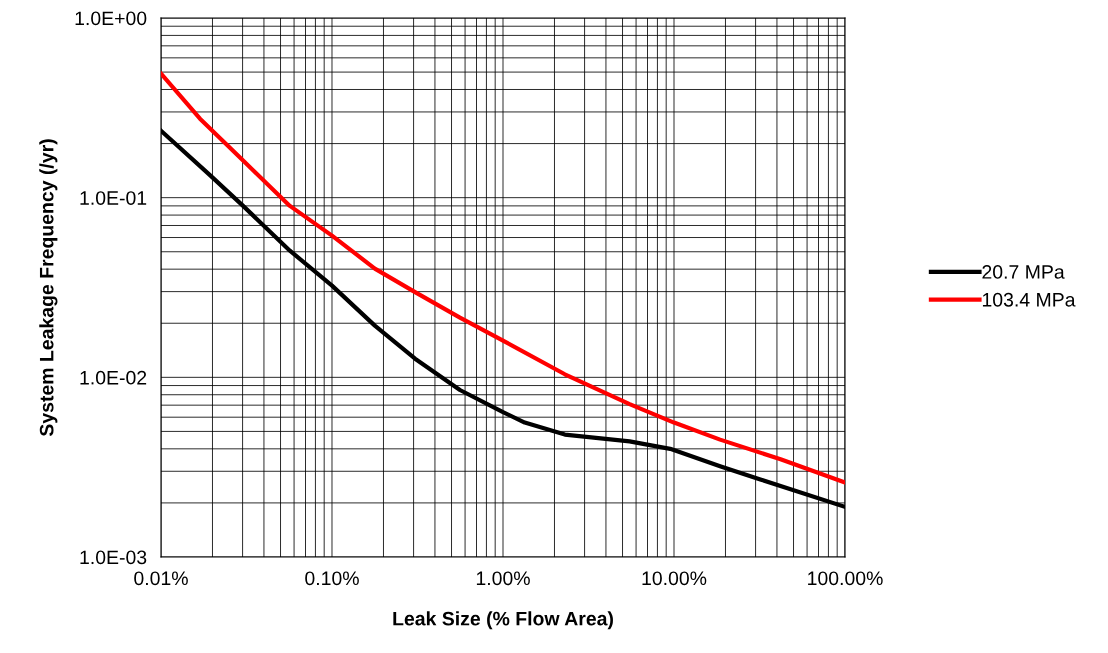 This screenshot has height=653, width=1108. Describe the element at coordinates (1023, 272) in the screenshot. I see `legend-label: 20.7 MPa` at that location.